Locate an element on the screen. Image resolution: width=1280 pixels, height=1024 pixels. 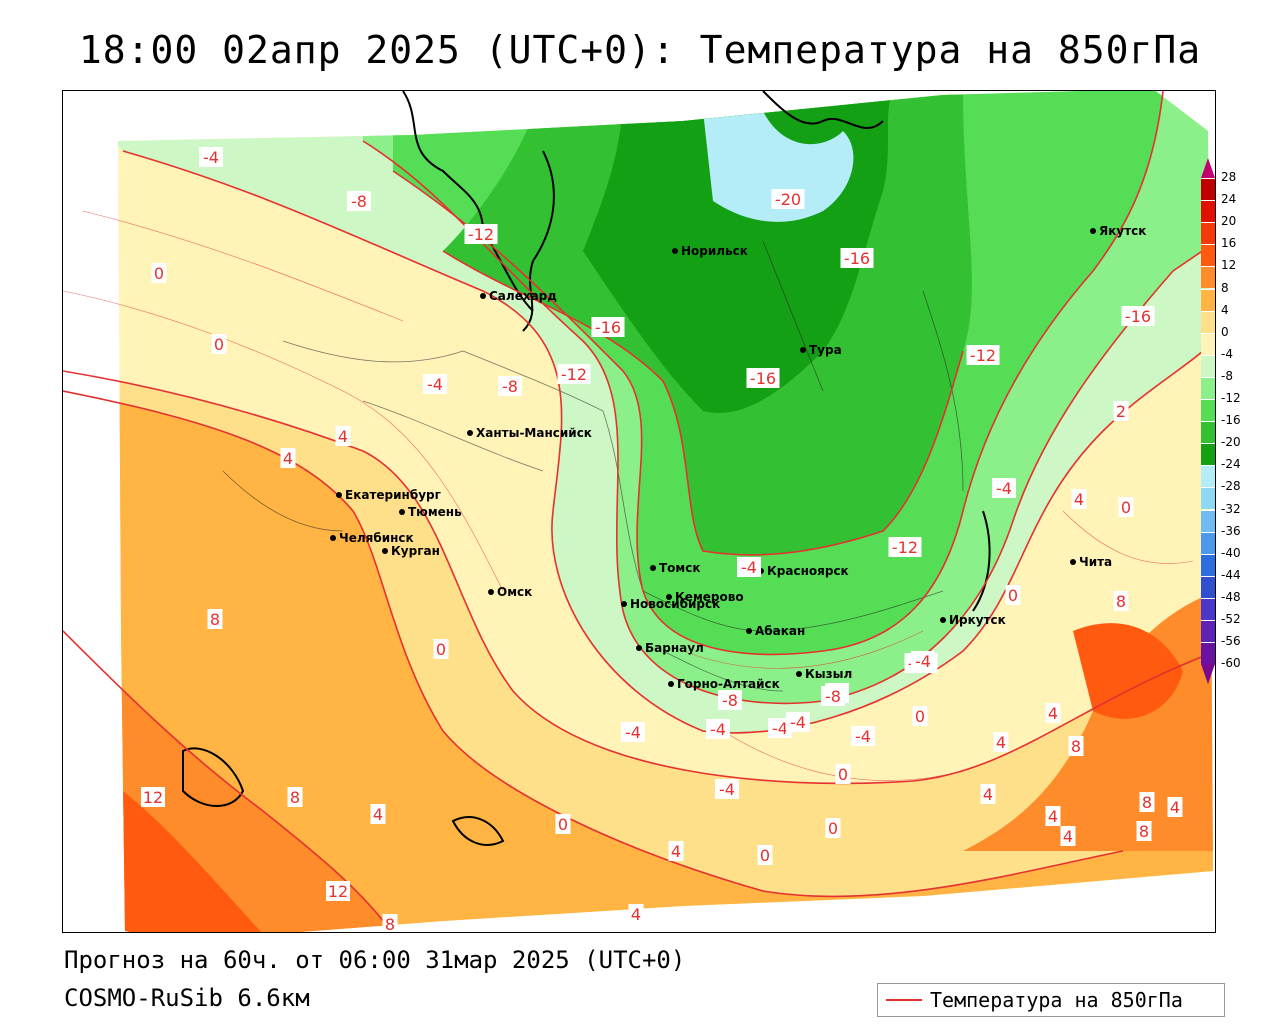
city-label: Барнаул is located at coordinates (674, 648).